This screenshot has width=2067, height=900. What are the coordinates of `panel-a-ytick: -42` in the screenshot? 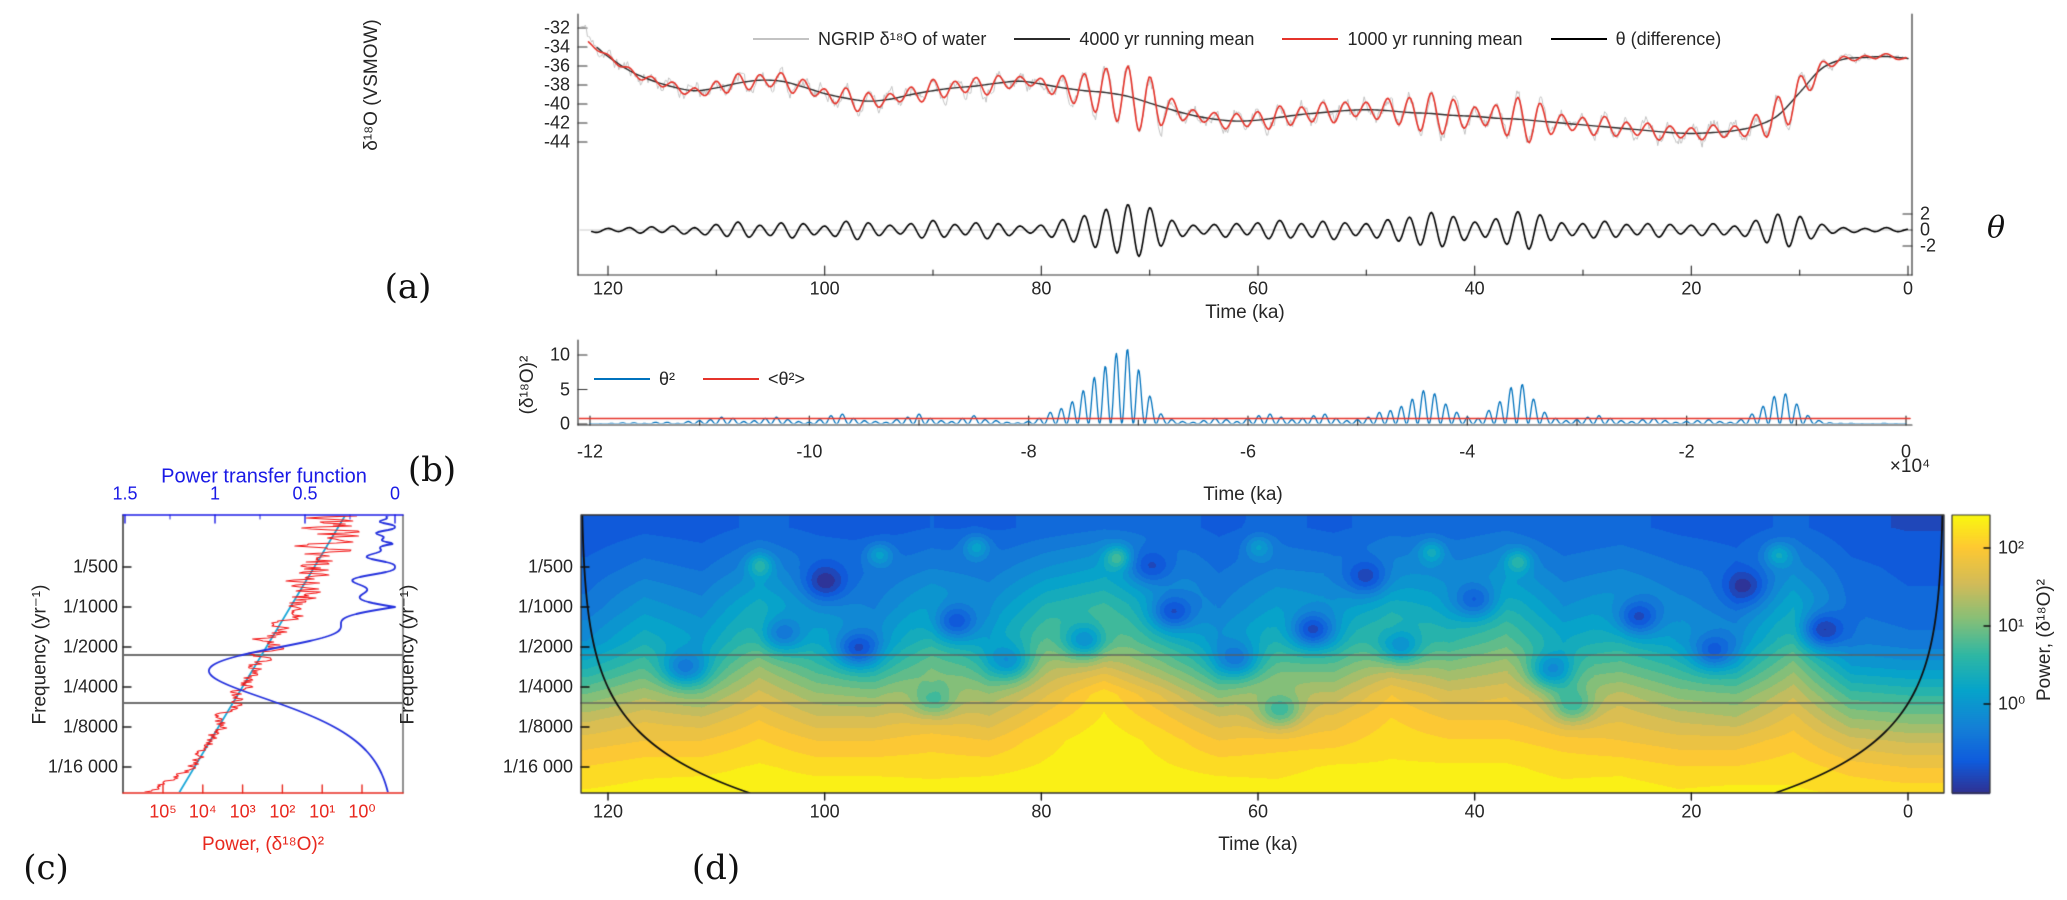 It's located at (556, 122).